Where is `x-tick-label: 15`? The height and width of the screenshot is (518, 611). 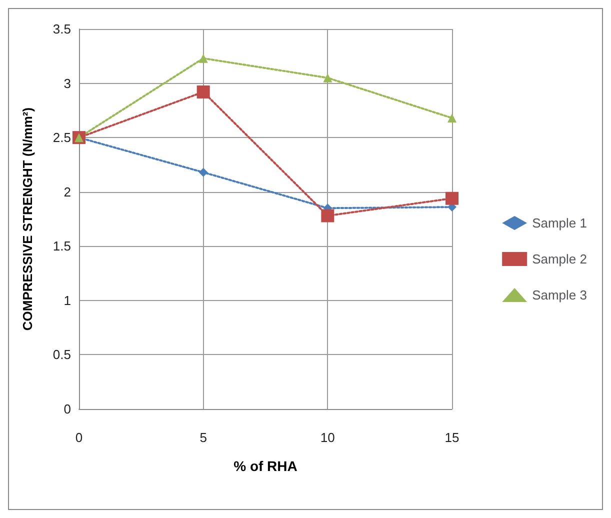
x-tick-label: 15 is located at coordinates (452, 437).